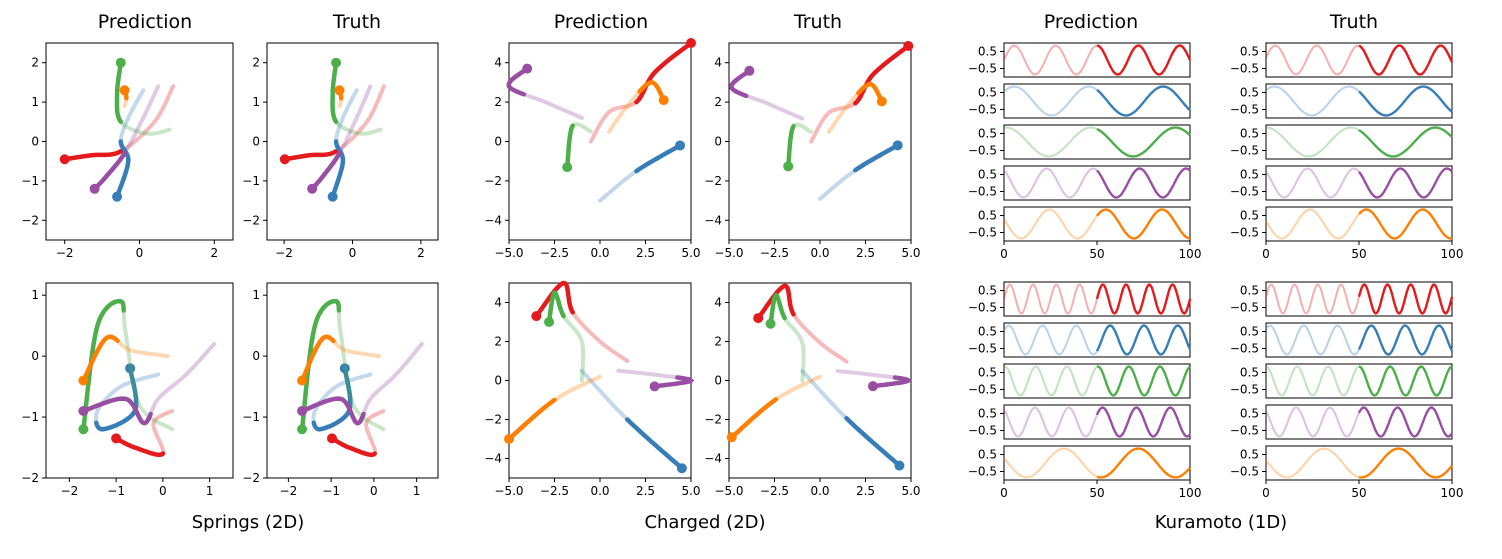  Describe the element at coordinates (1143, 183) in the screenshot. I see `kuramoto-prediction-purple` at that location.